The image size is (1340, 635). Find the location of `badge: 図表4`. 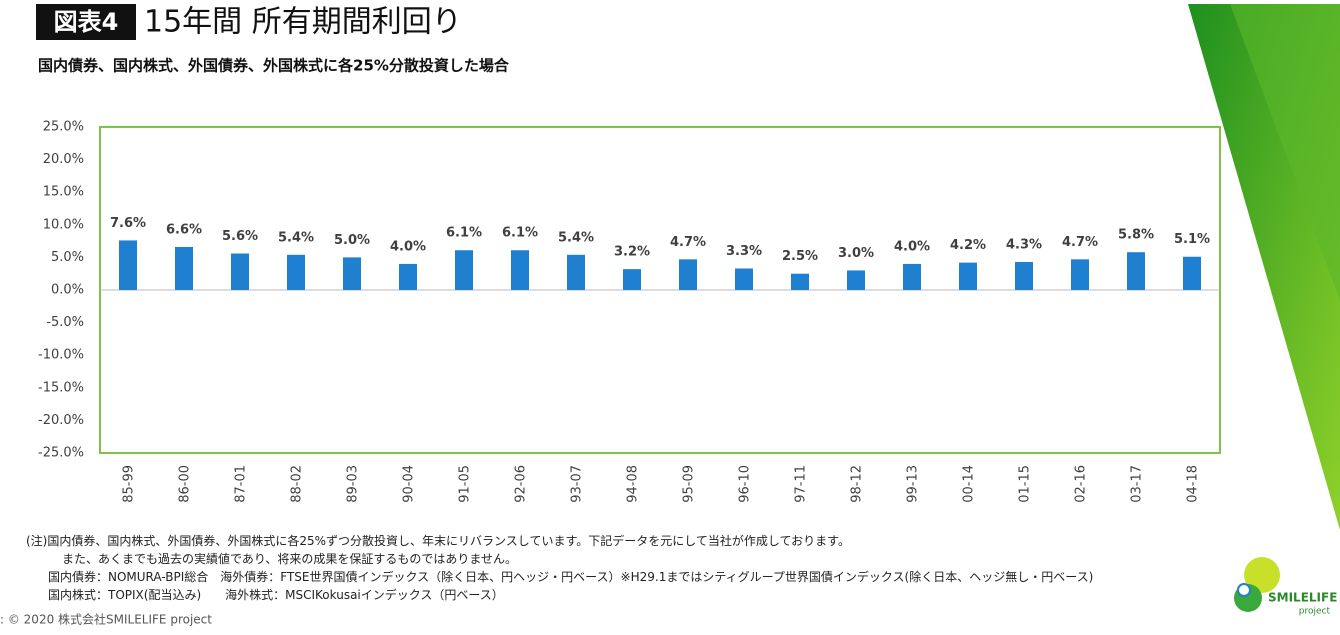

badge: 図表4 is located at coordinates (86, 22).